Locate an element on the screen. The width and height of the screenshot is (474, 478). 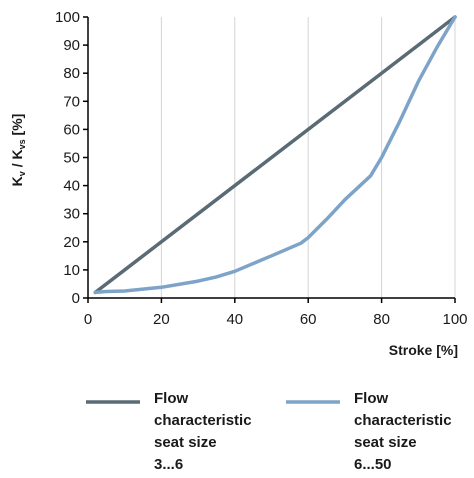
y-axis-title-k2: K is located at coordinates (17, 154).